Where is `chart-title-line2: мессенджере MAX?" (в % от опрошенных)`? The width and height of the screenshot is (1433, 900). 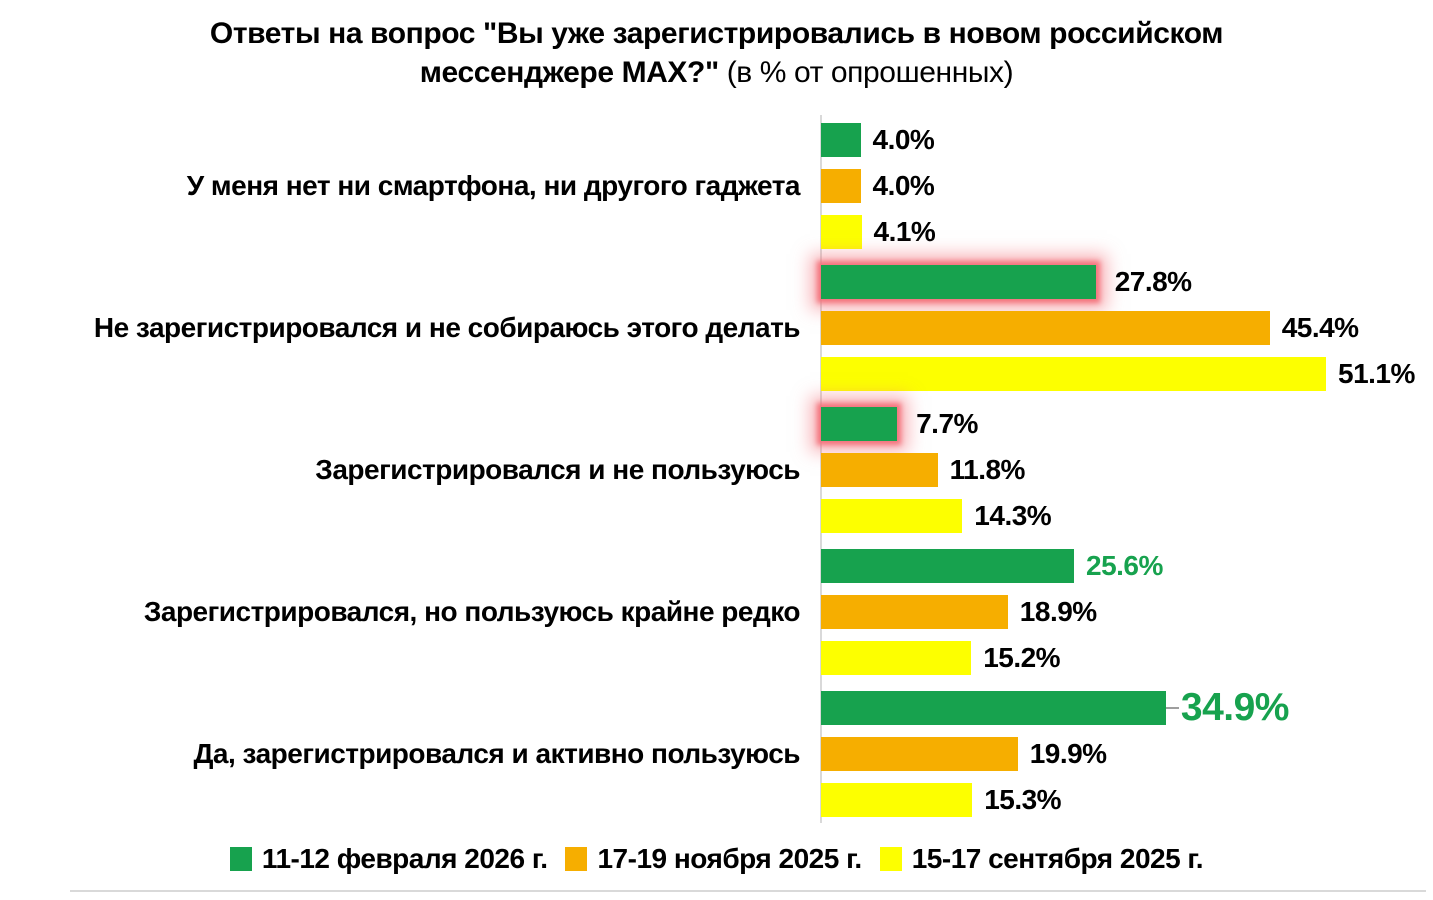 chart-title-line2: мессенджере MAX?" (в % от опрошенных) is located at coordinates (716, 72).